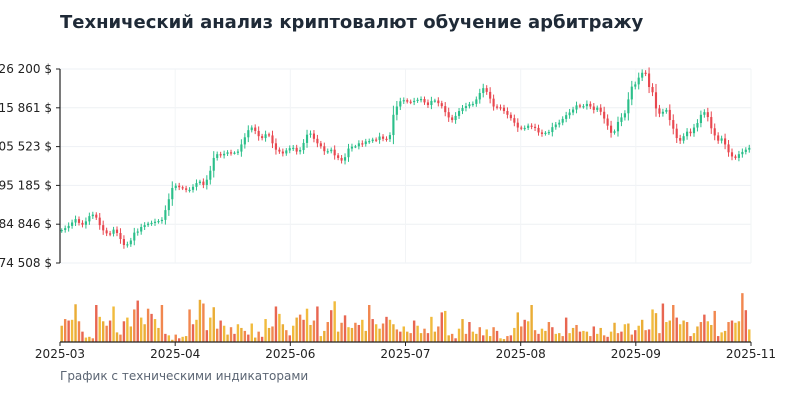  I want to click on y-tick-label: 74 508 $, so click(26, 263).